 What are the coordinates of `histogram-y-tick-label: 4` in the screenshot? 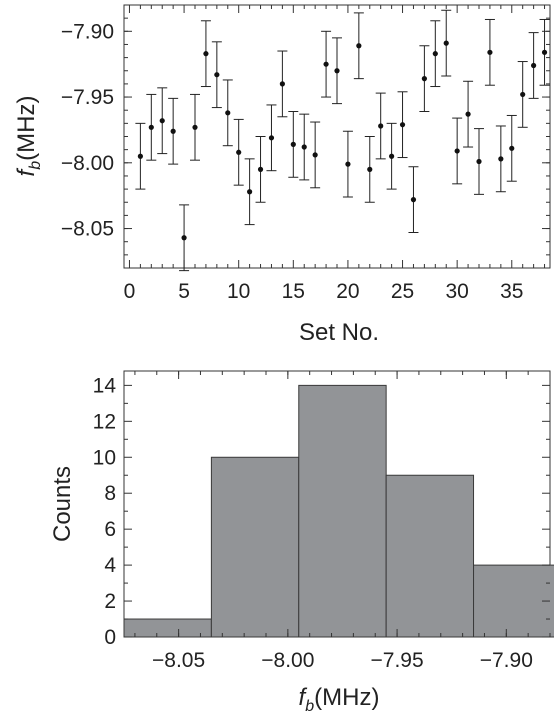 It's located at (110, 565).